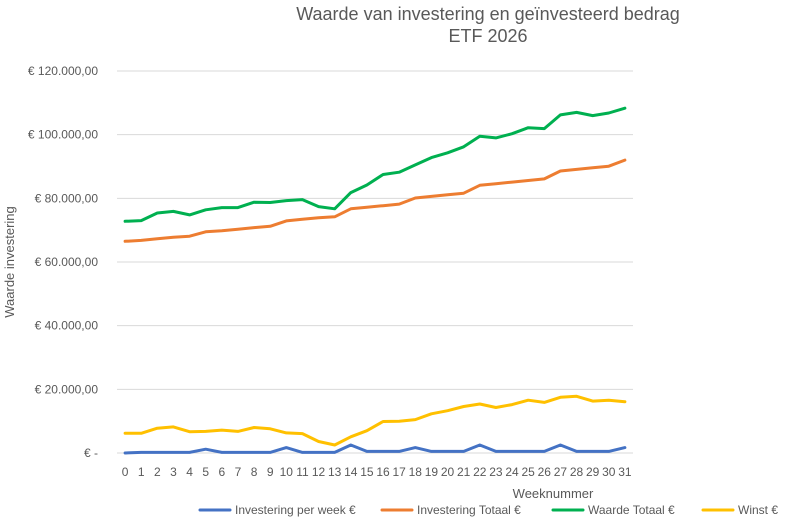 The width and height of the screenshot is (790, 525). What do you see at coordinates (400, 472) in the screenshot?
I see `x-tick-label: 17` at bounding box center [400, 472].